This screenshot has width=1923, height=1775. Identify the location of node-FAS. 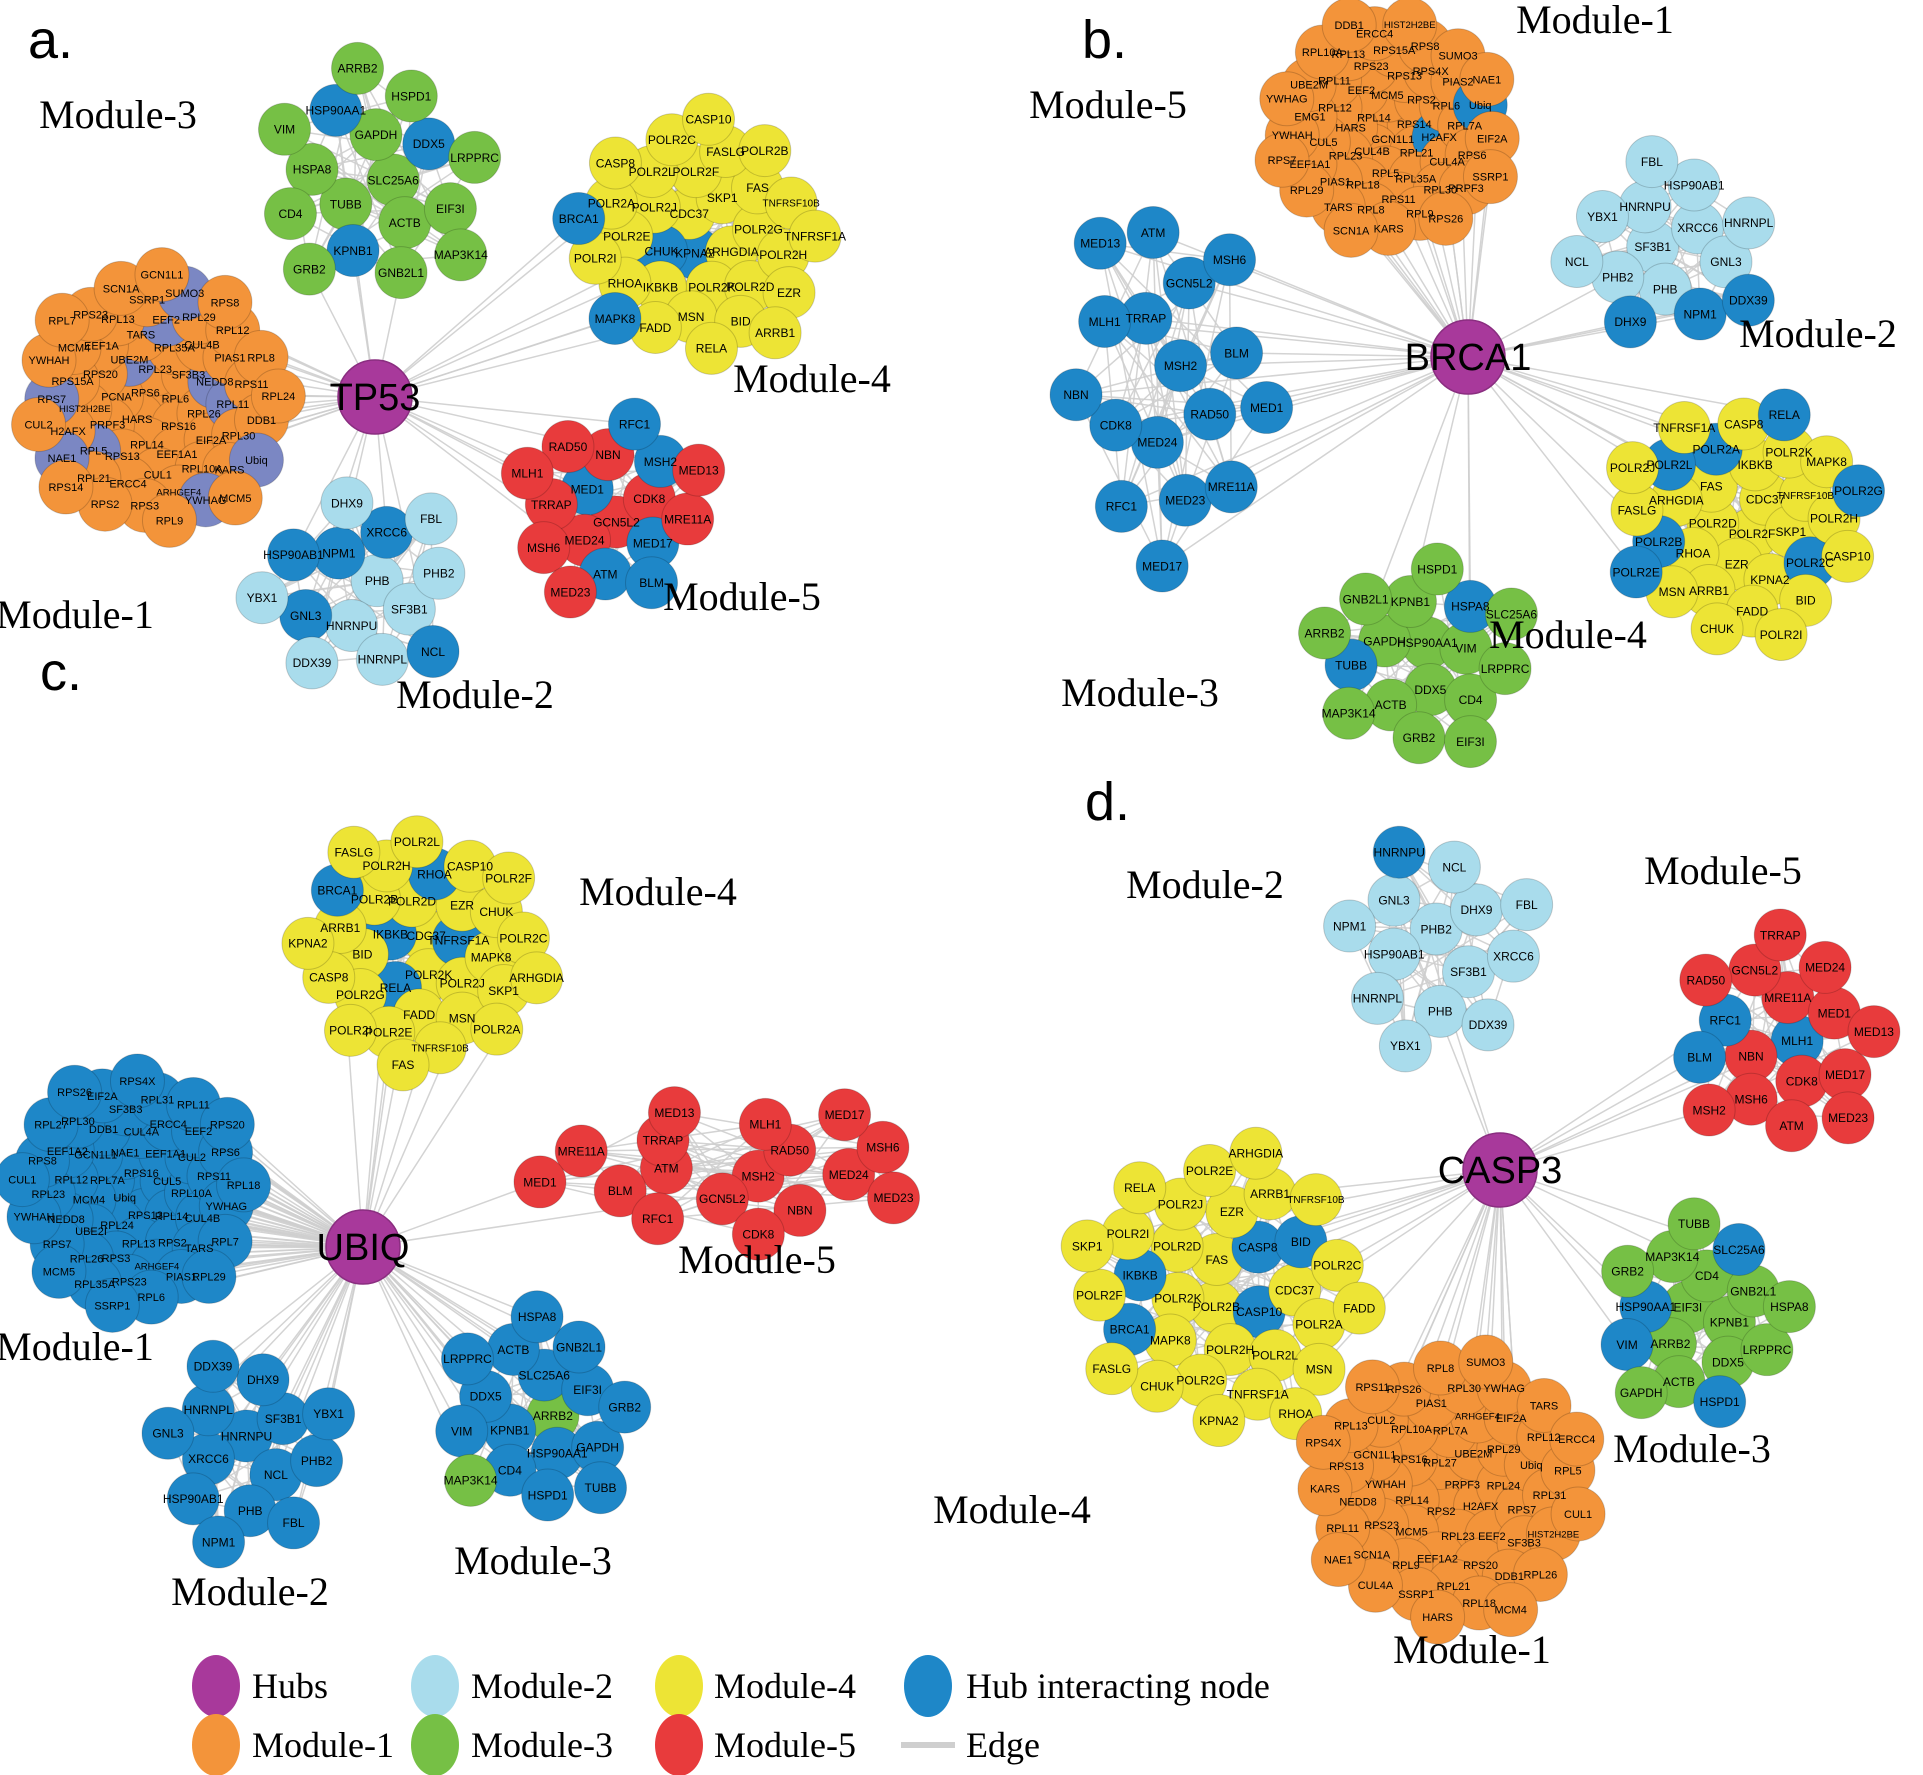
(403, 1065).